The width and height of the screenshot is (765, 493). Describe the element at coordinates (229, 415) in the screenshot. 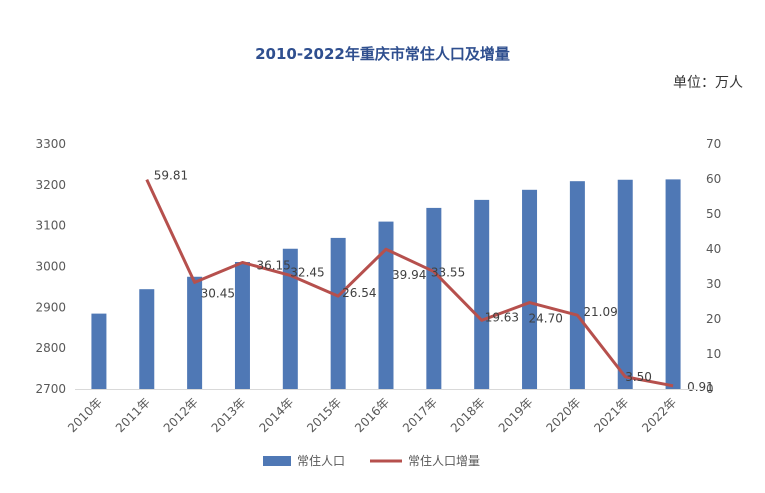

I see `x-axis-tick-label: 2013年` at that location.